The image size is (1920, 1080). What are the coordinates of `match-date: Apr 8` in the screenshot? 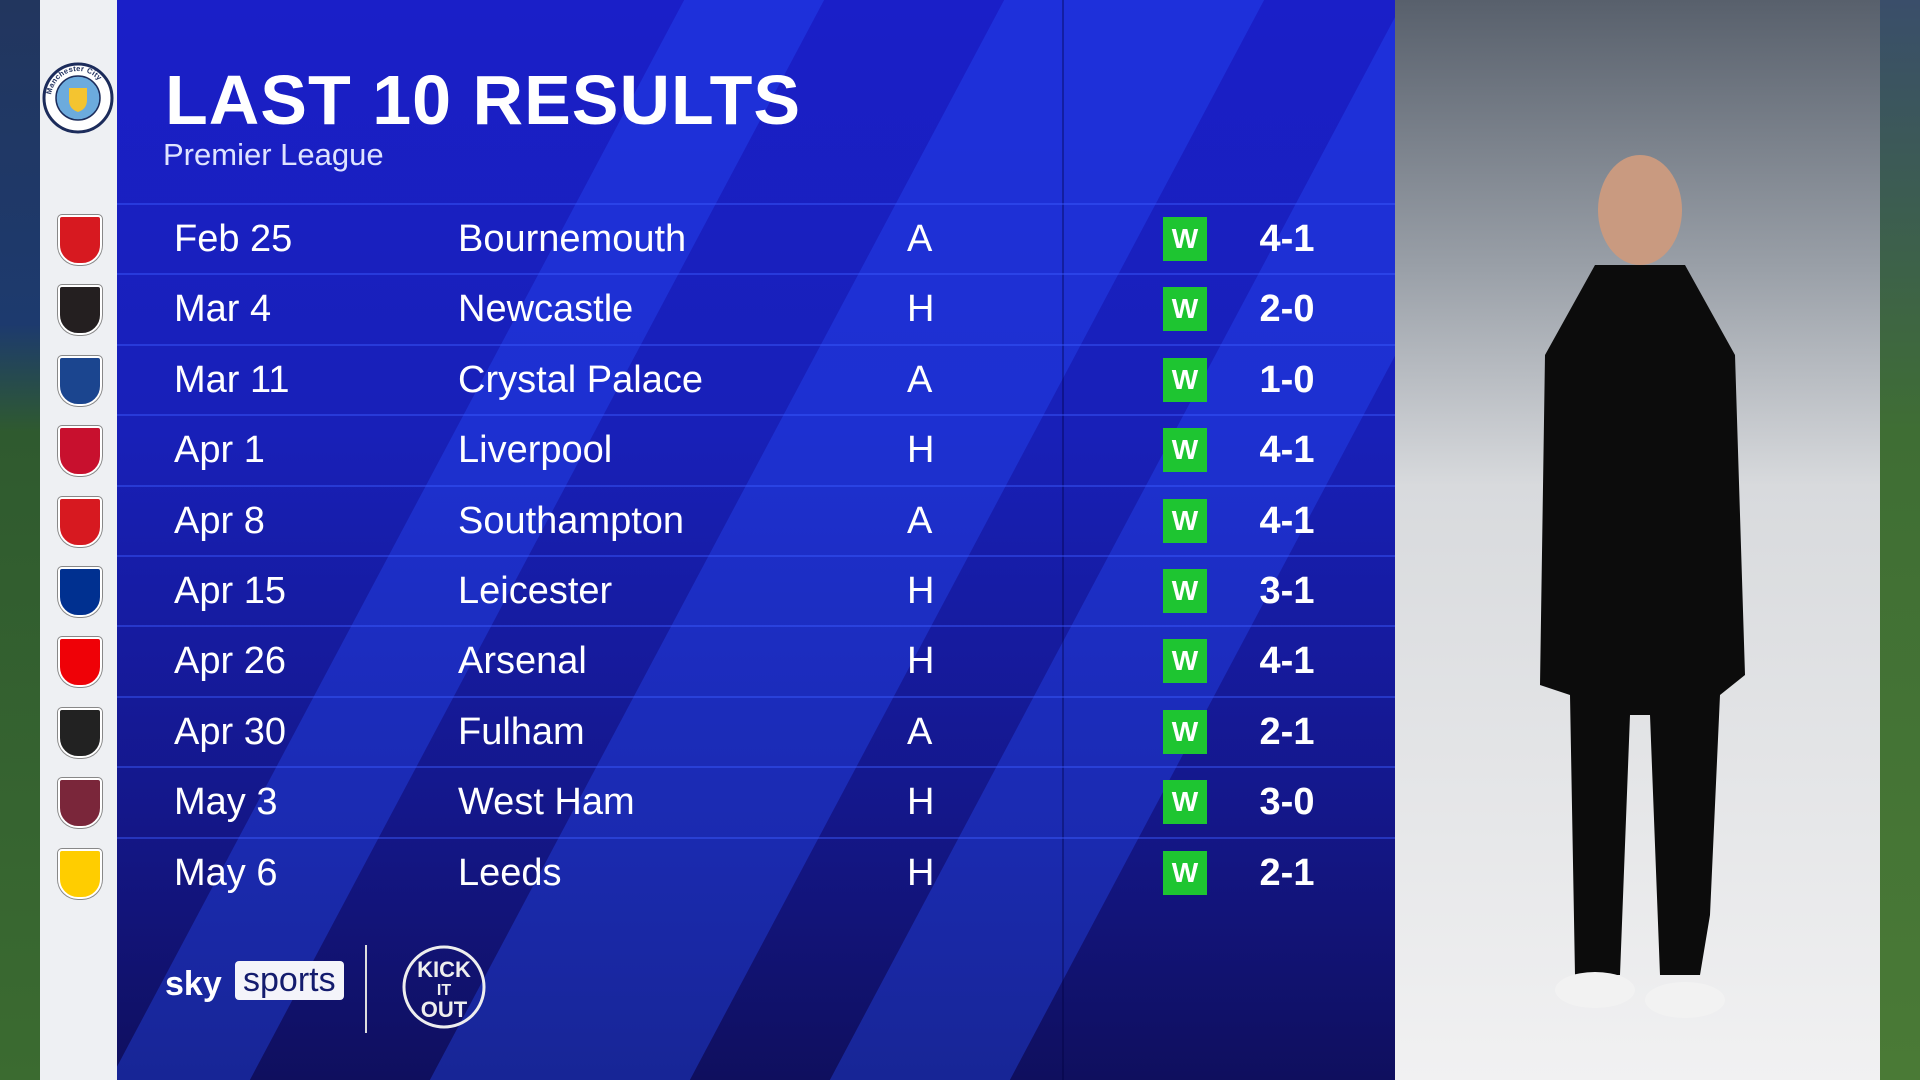 It's located at (219, 520).